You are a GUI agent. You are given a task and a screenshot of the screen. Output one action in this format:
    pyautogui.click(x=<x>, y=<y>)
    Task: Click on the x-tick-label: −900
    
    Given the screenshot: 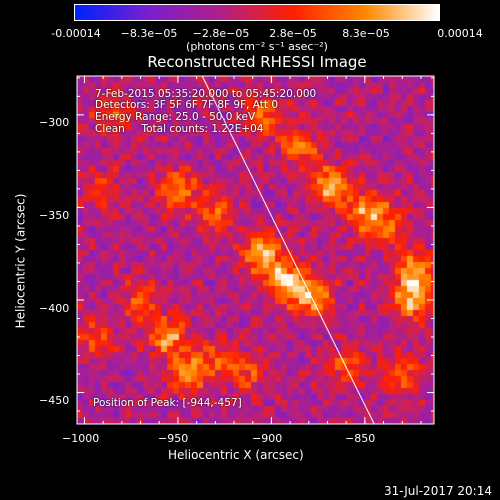 What is the action you would take?
    pyautogui.click(x=267, y=438)
    